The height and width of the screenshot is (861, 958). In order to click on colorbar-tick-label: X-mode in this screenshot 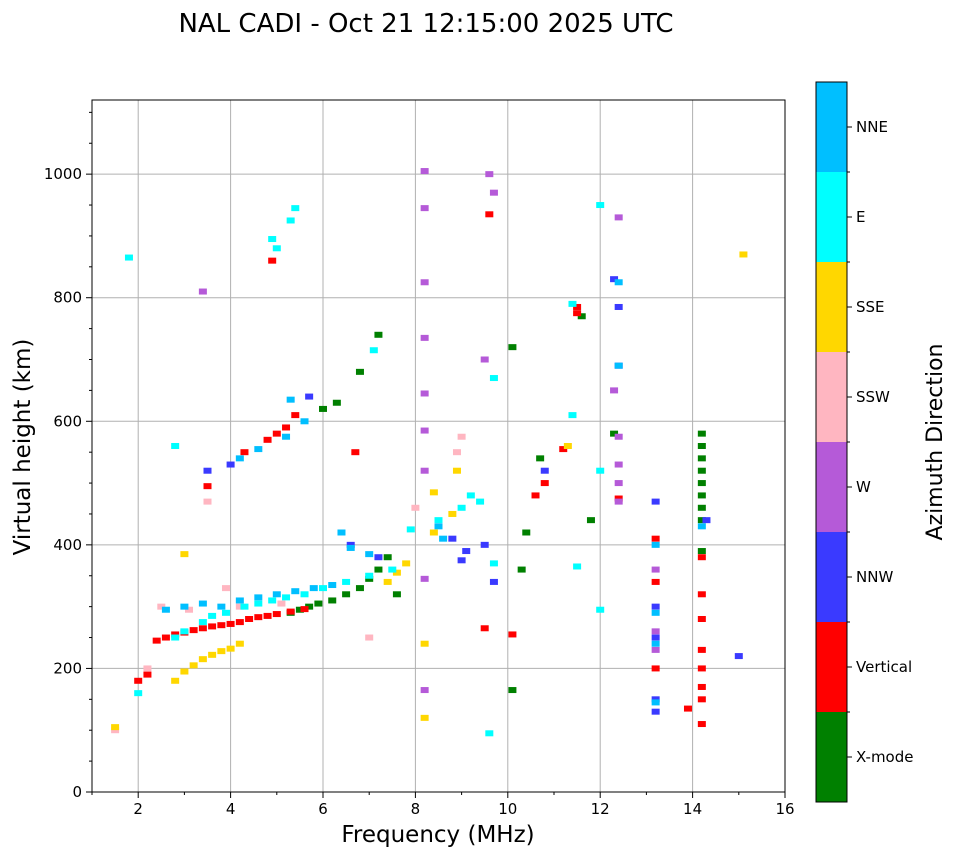, I will do `click(884, 757)`.